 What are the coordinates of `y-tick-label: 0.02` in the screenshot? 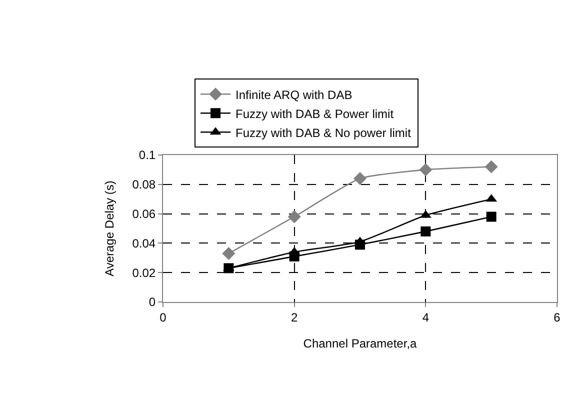 It's located at (144, 273).